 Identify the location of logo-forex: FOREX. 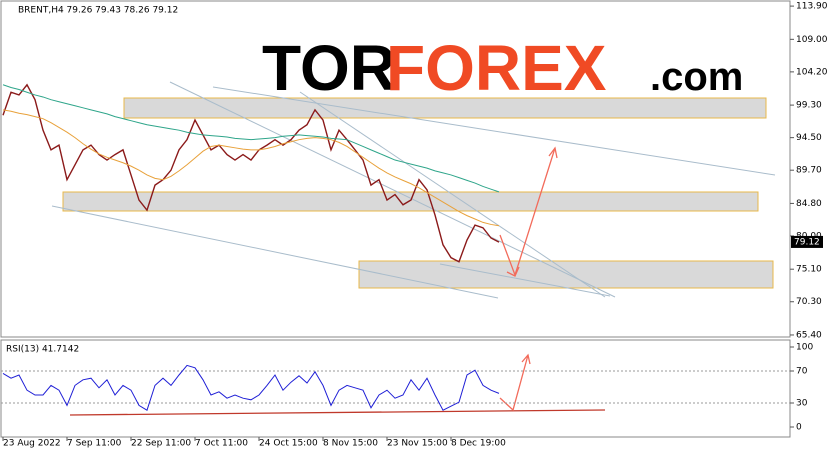
(496, 68).